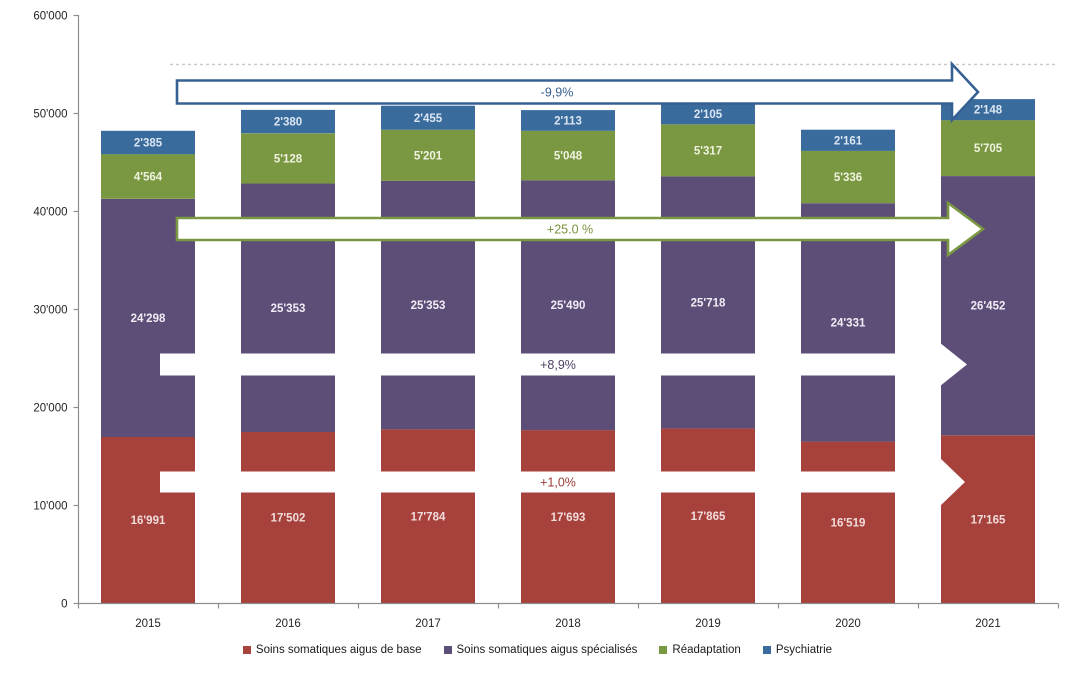  I want to click on legend-item: Psychiatrie, so click(797, 650).